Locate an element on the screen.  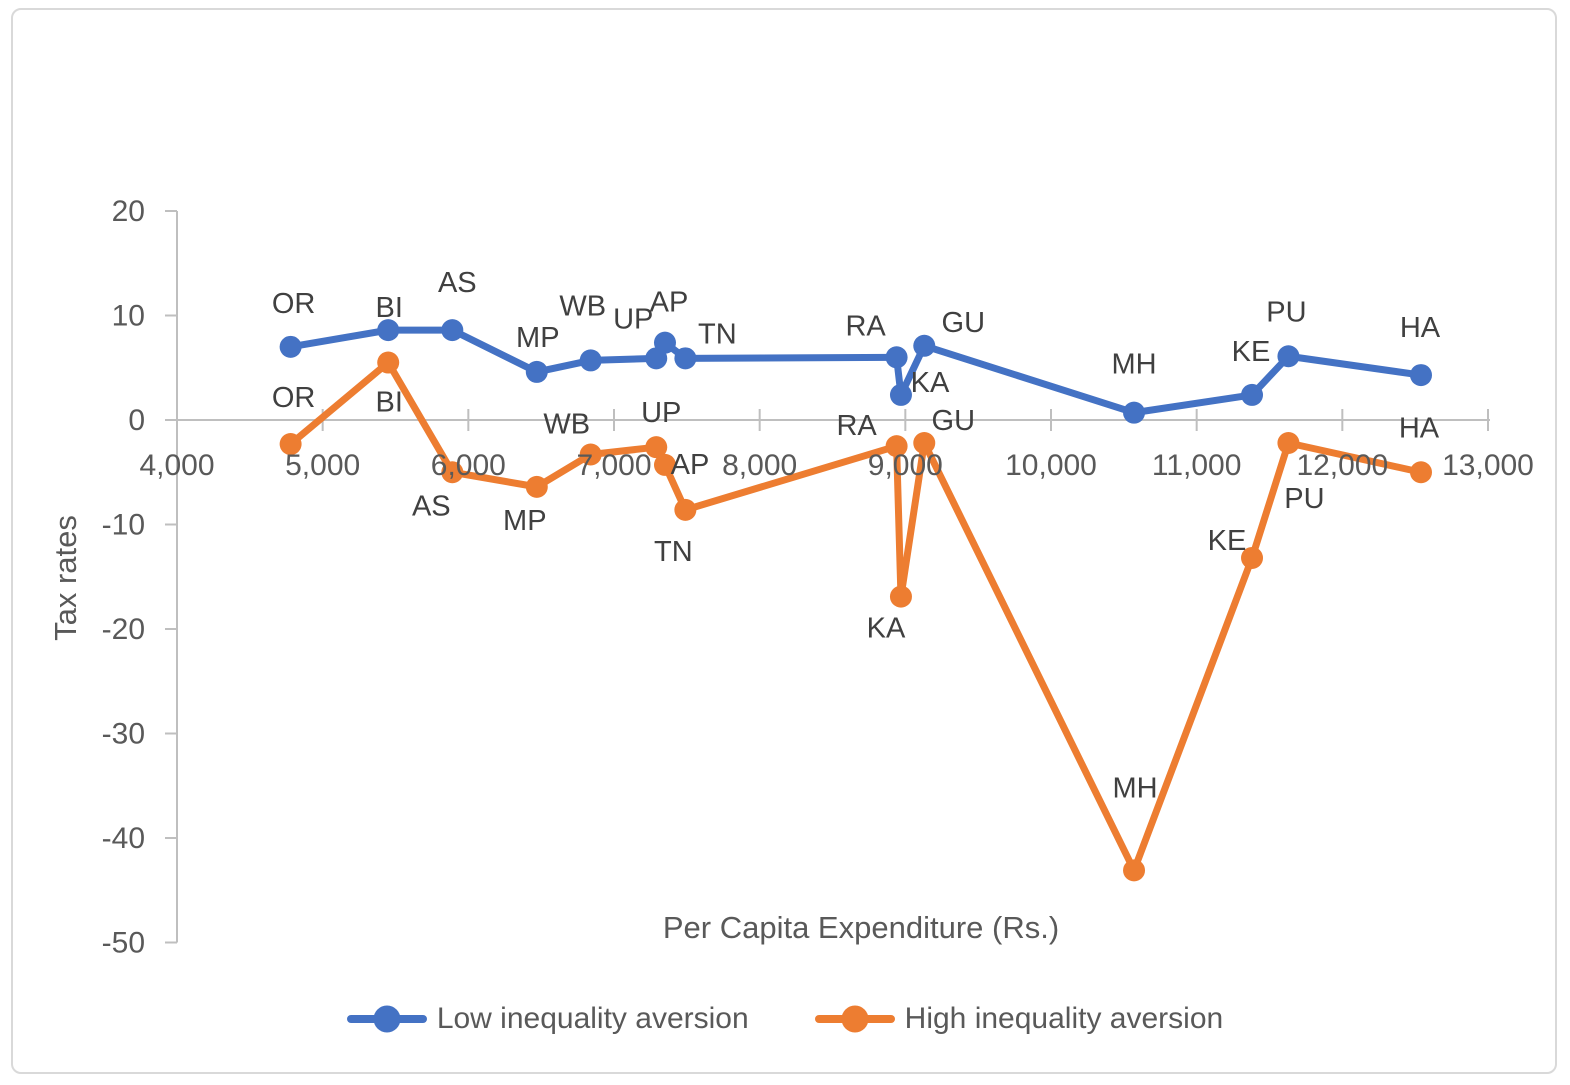
y-axis-title: Tax rates is located at coordinates (65, 578).